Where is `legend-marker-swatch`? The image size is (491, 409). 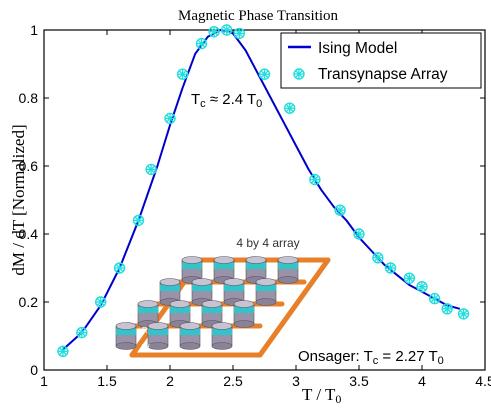
legend-marker-swatch is located at coordinates (299, 74).